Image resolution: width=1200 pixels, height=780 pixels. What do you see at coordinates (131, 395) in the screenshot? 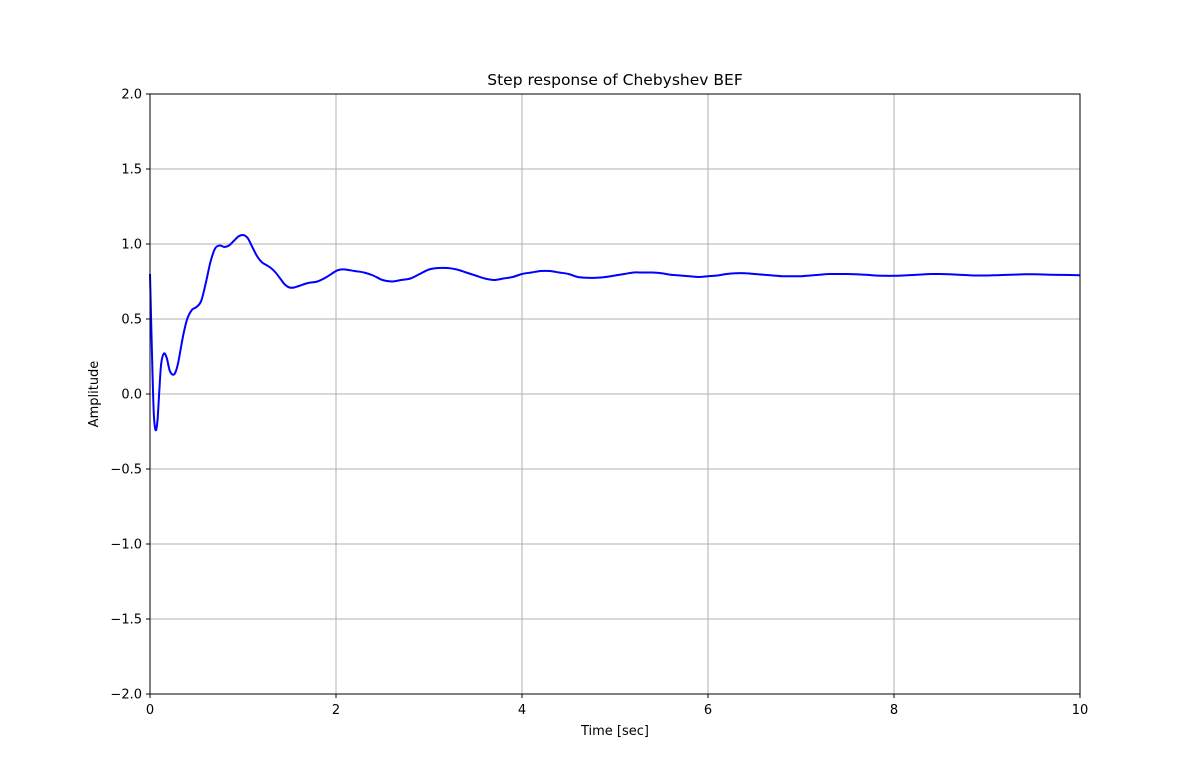
I see `y-tick-label: 0.0` at bounding box center [131, 395].